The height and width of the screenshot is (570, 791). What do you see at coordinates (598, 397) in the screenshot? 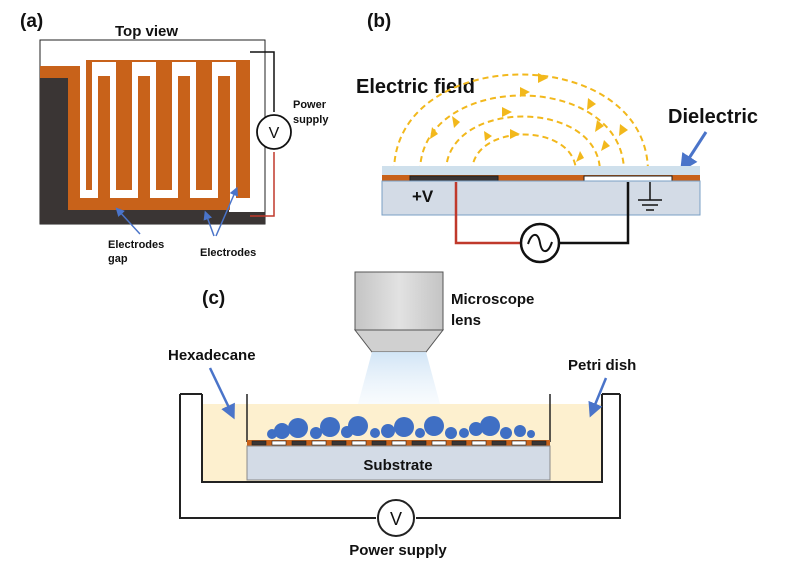
I see `petri-dish-arrow` at bounding box center [598, 397].